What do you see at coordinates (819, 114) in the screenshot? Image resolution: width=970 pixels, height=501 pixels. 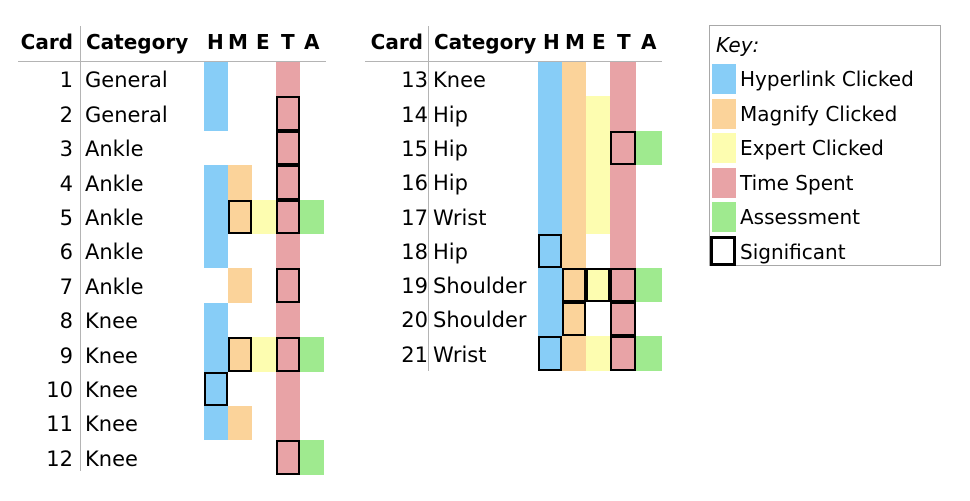 I see `key-label-magnify: Magnify Clicked` at bounding box center [819, 114].